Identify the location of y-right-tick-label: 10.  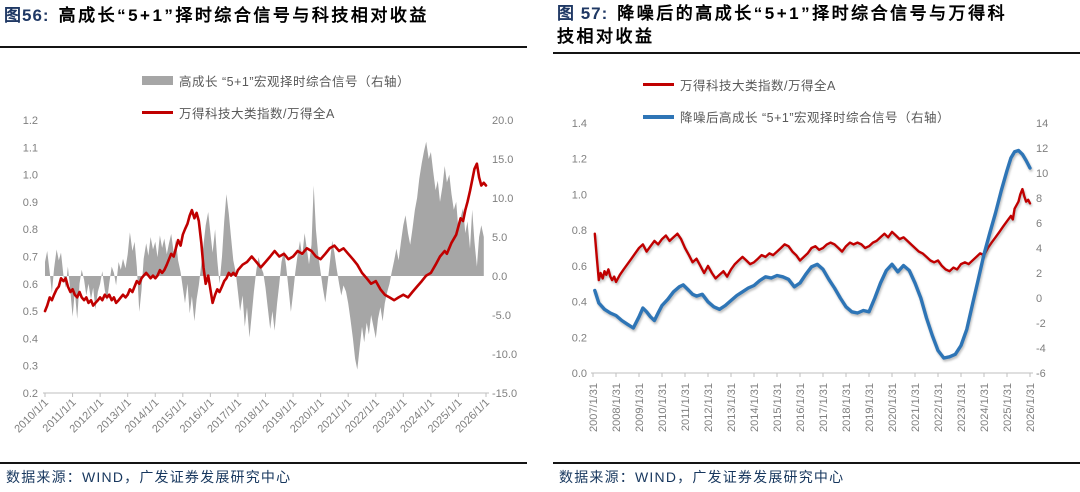
(1042, 174).